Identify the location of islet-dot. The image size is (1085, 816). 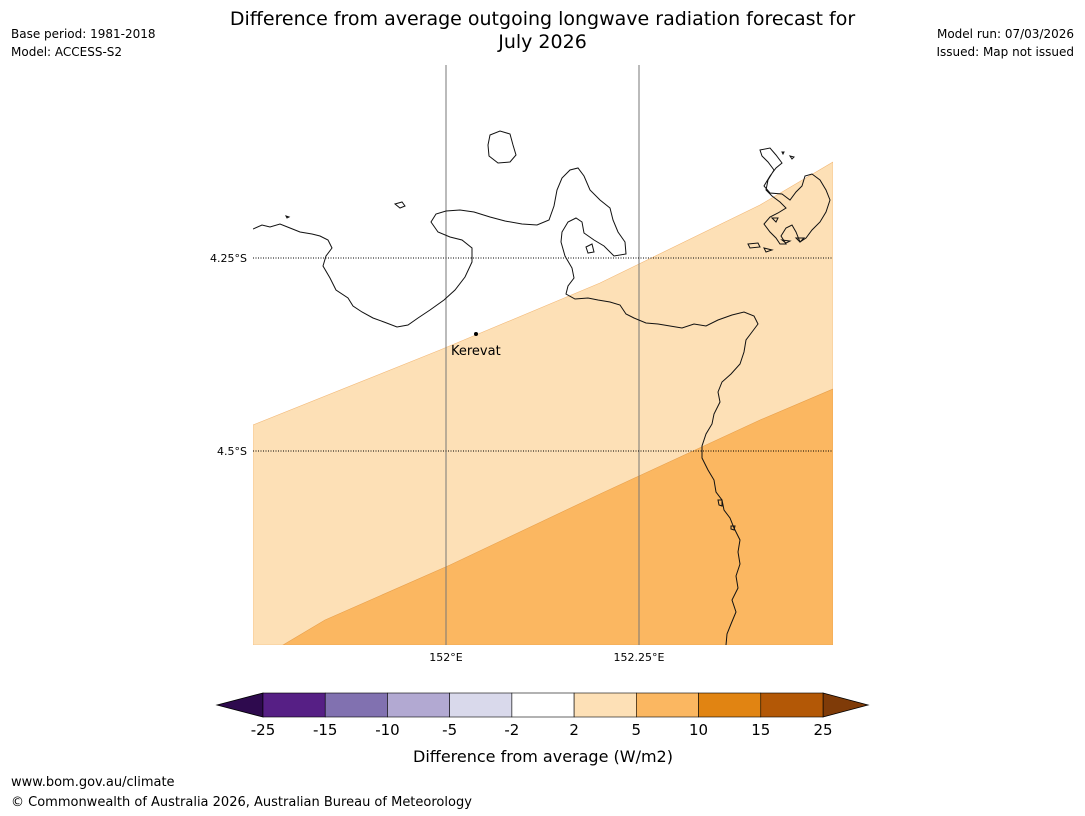
(288, 217).